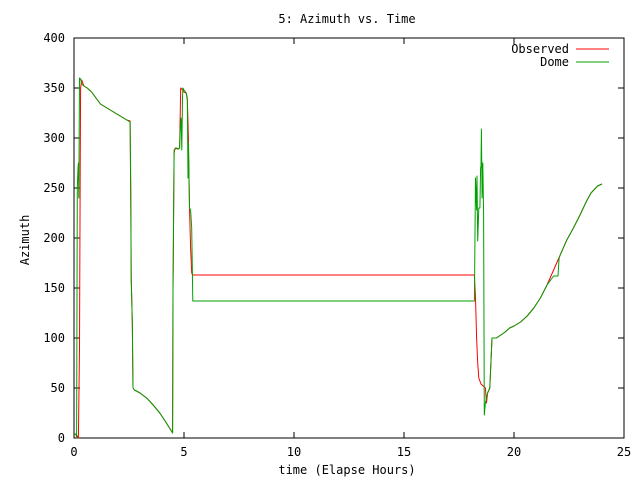 The image size is (640, 480). I want to click on y-tick-label: 50, so click(58, 388).